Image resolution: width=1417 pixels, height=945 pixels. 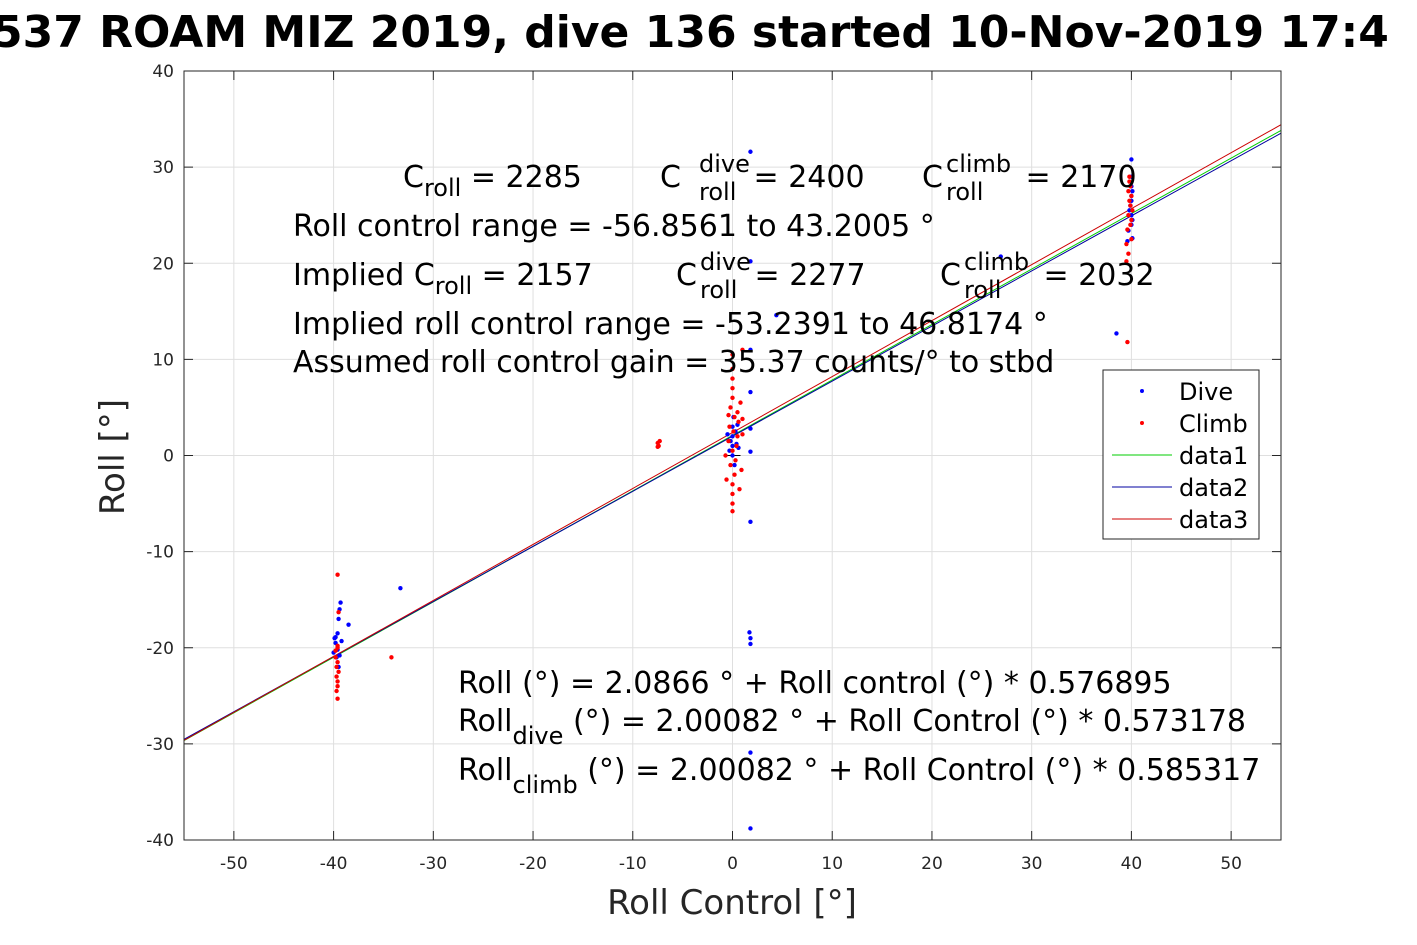 What do you see at coordinates (443, 279) in the screenshot?
I see `annotation-implied-c-roll: Implied Croll = 2157` at bounding box center [443, 279].